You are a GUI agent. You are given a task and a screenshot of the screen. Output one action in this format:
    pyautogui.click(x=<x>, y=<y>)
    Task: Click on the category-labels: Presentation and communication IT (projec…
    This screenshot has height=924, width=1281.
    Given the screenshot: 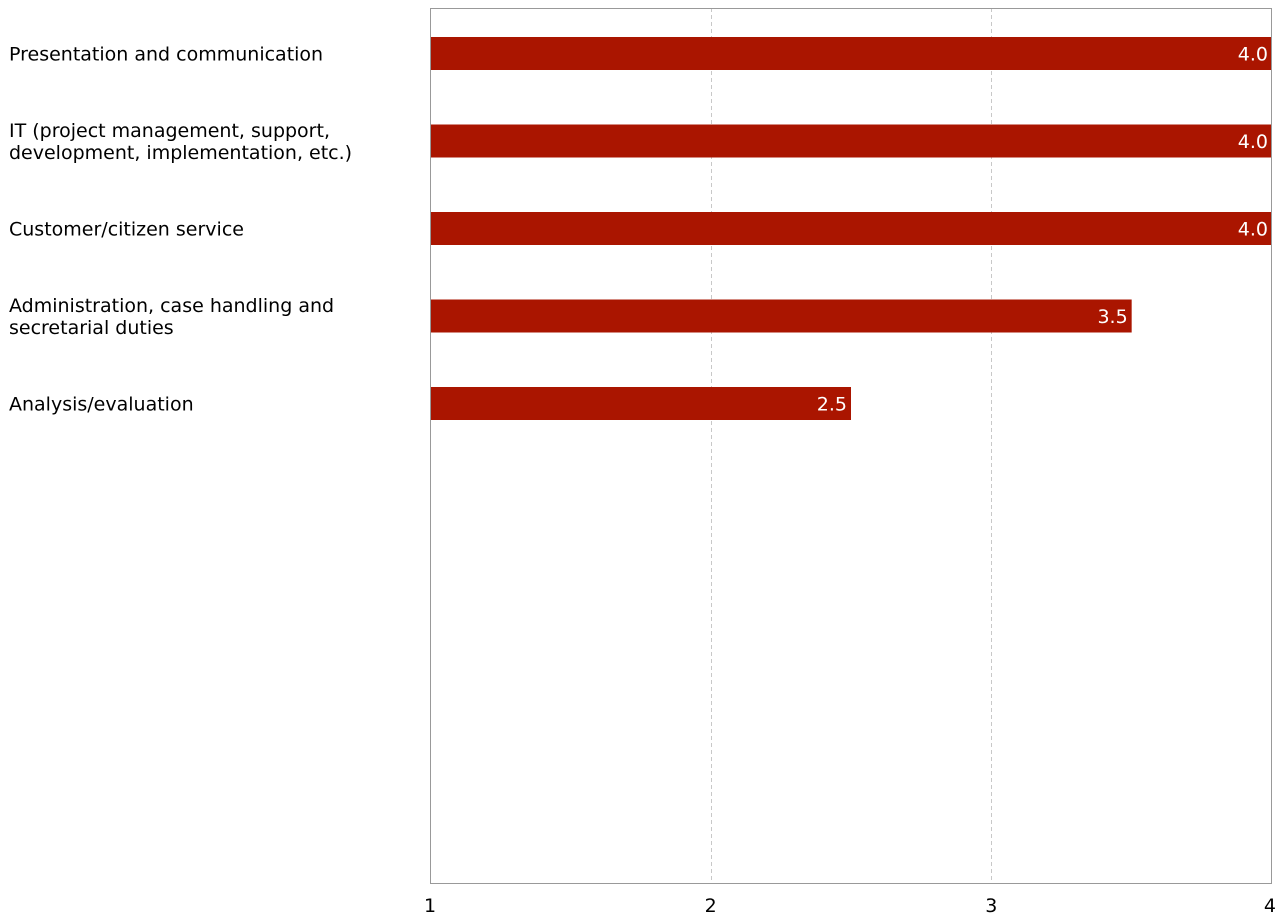 What is the action you would take?
    pyautogui.click(x=180, y=230)
    